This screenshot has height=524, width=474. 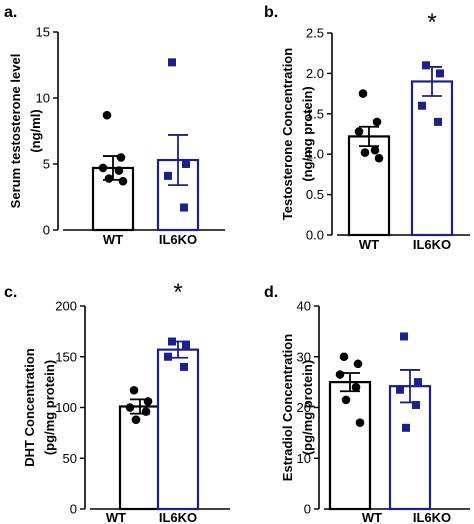 I want to click on y-tick-label: 150, so click(x=66, y=356).